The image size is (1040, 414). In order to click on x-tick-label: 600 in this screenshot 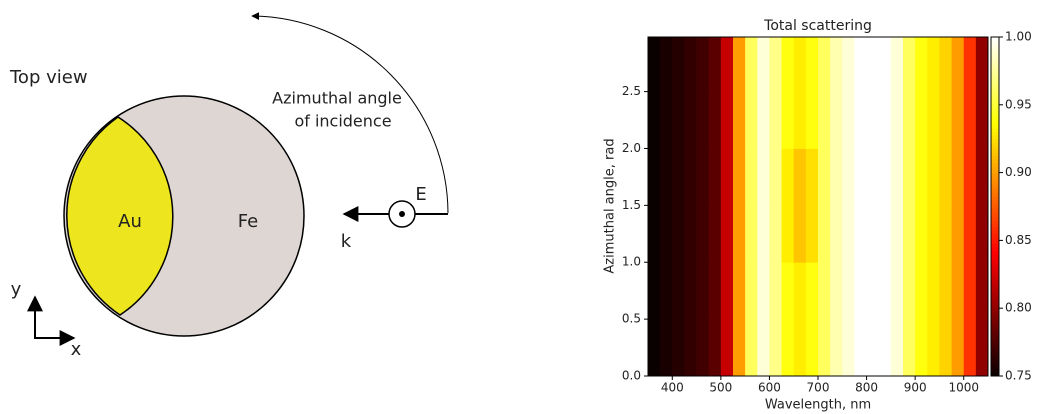, I will do `click(769, 388)`.